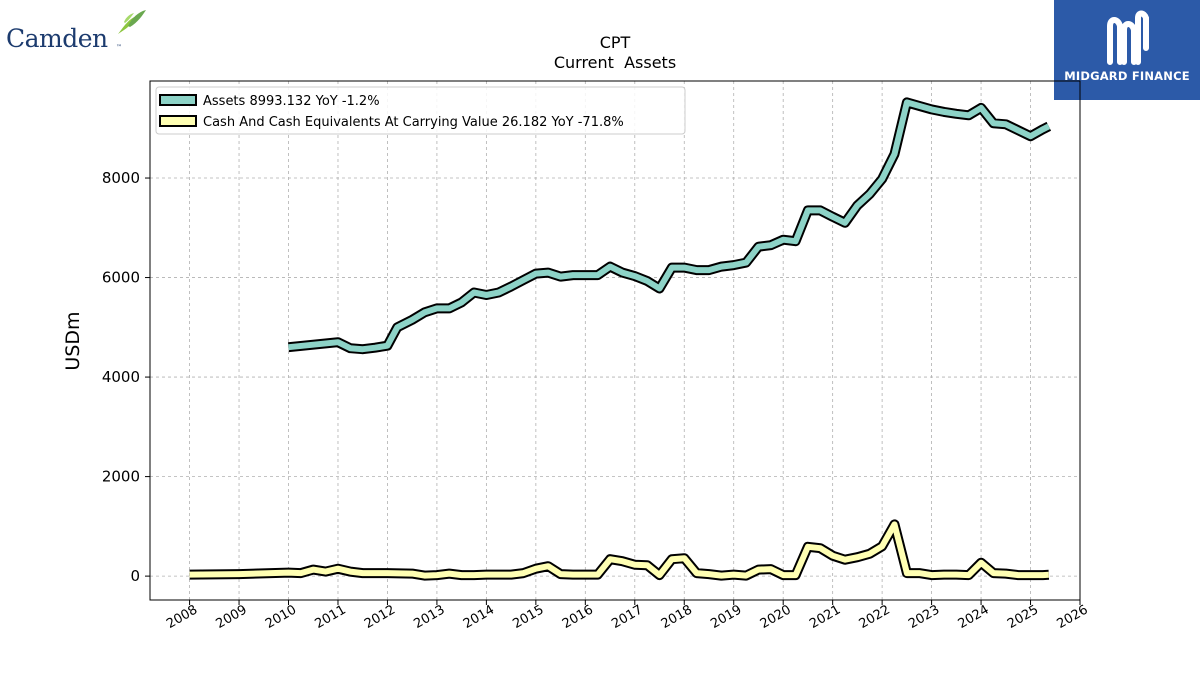  Describe the element at coordinates (380, 617) in the screenshot. I see `x-tick-label: 2012` at that location.